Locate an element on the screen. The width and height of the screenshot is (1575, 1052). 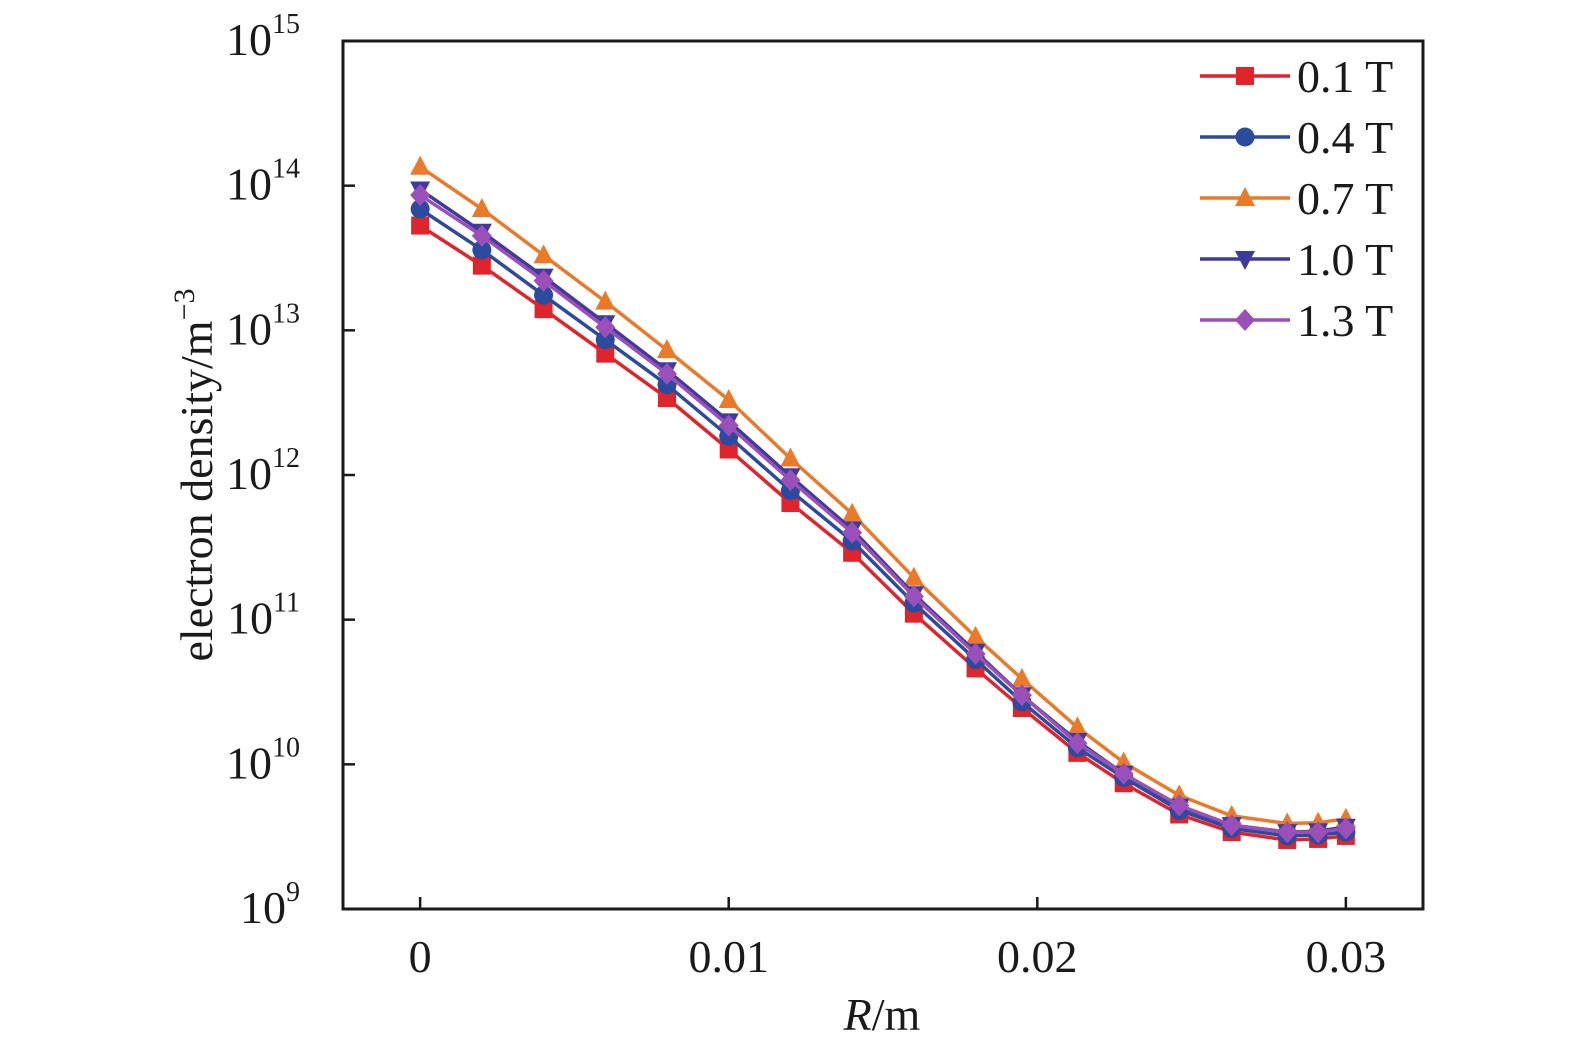
x-tick-label-0: 0 is located at coordinates (420, 956).